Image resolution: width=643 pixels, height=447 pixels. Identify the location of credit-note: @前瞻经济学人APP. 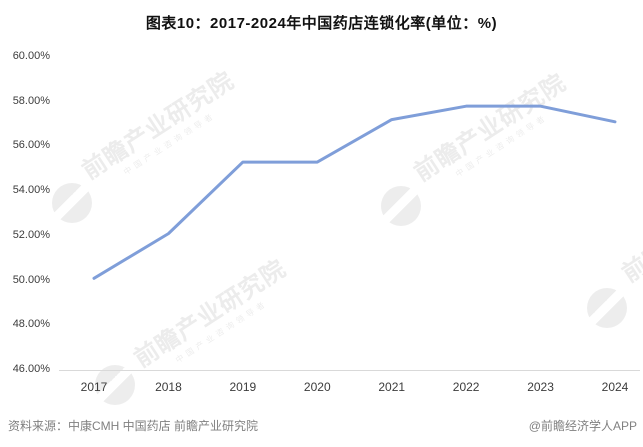
(582, 426).